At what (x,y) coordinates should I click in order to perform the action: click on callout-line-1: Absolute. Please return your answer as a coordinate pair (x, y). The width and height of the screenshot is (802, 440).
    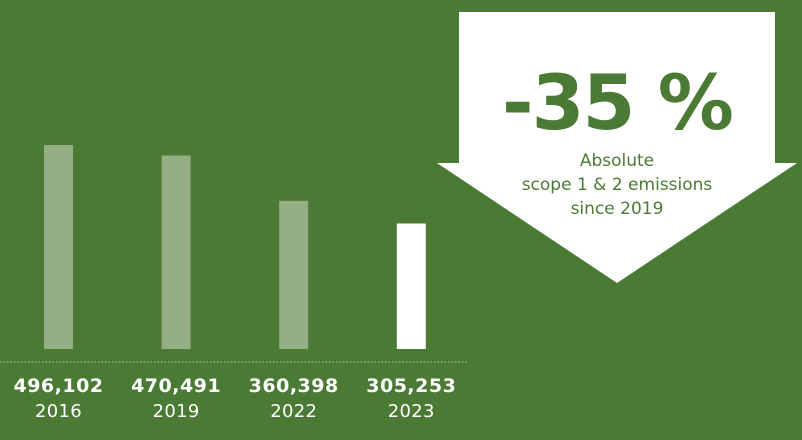
    Looking at the image, I should click on (617, 161).